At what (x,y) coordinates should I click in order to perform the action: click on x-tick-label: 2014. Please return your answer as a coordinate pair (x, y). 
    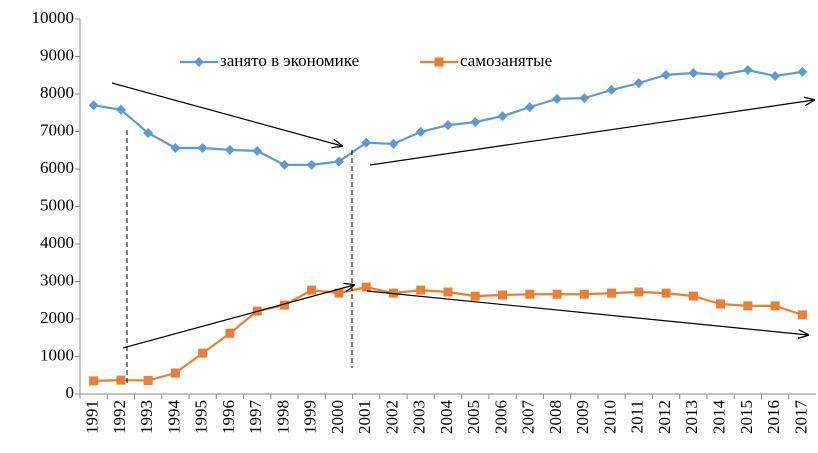
    Looking at the image, I should click on (718, 417).